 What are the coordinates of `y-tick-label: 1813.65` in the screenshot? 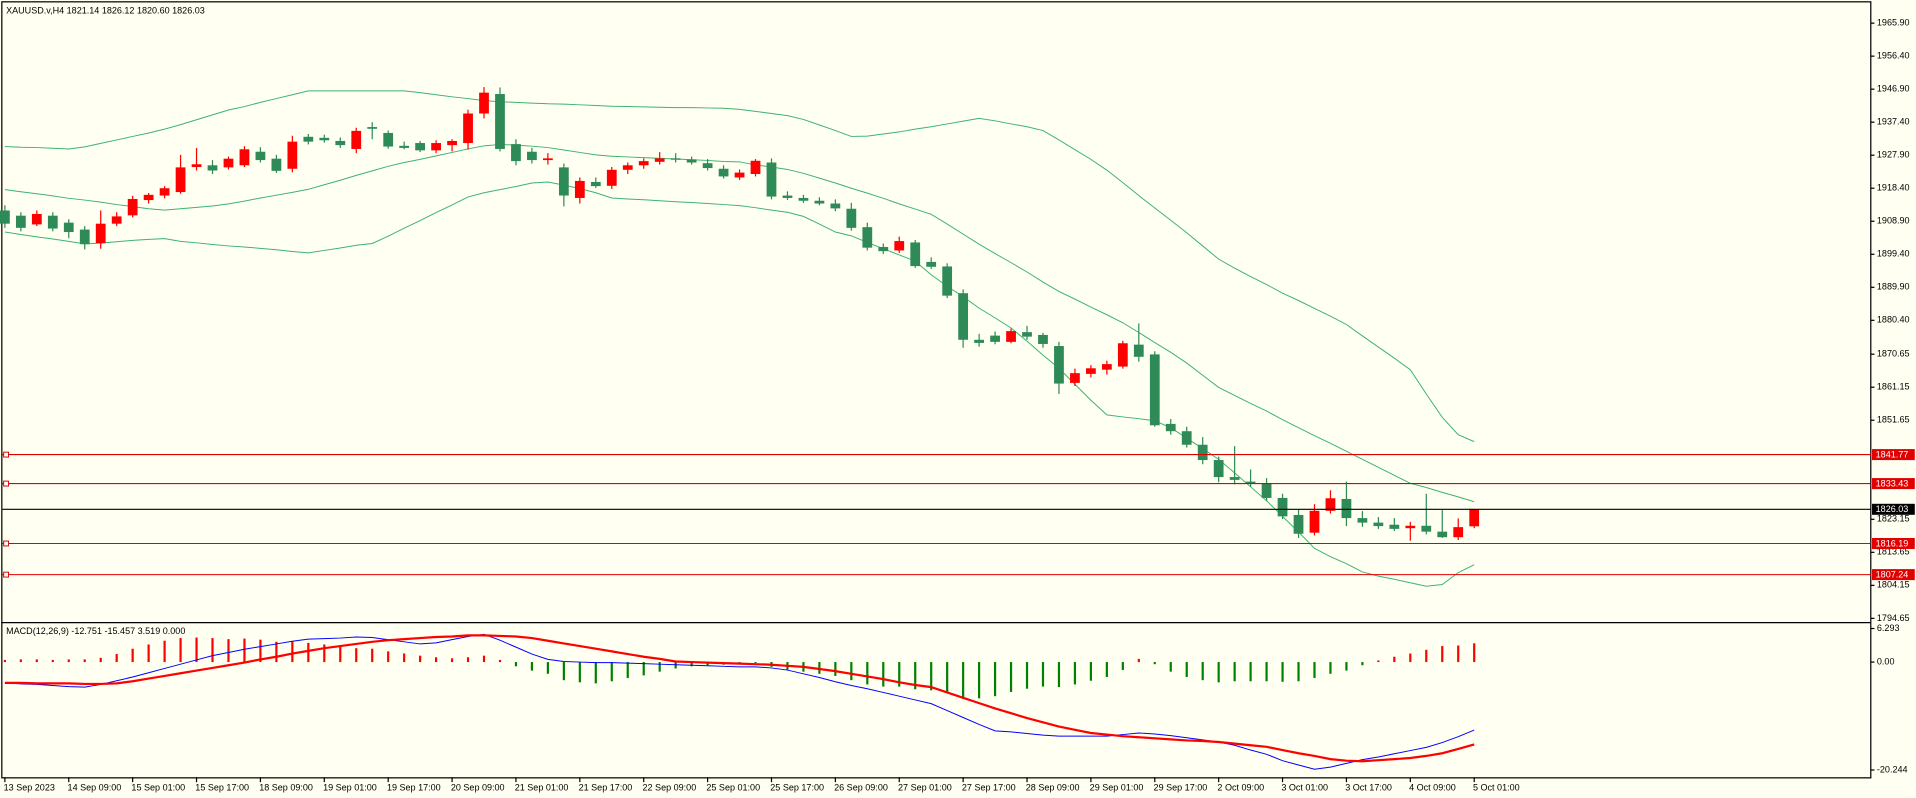 It's located at (1893, 552).